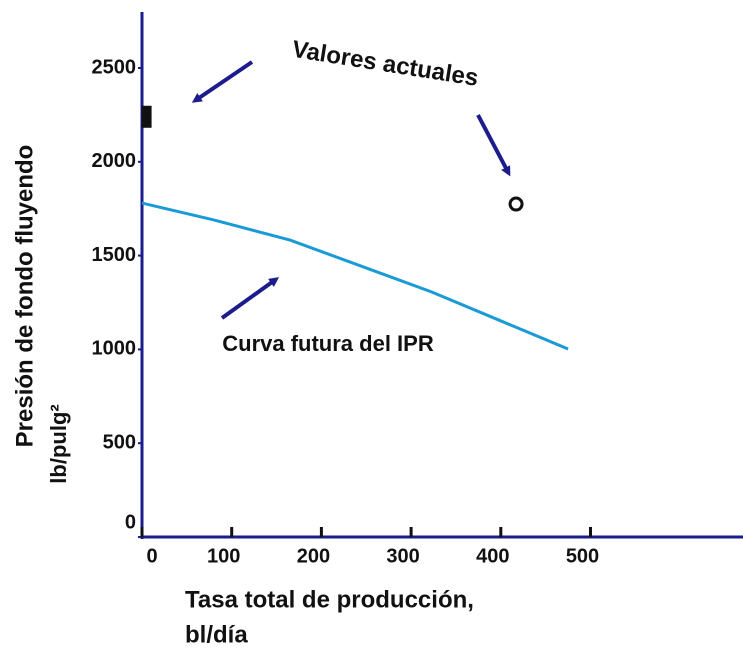 The height and width of the screenshot is (654, 743). What do you see at coordinates (114, 349) in the screenshot?
I see `y-tick-label: 1000` at bounding box center [114, 349].